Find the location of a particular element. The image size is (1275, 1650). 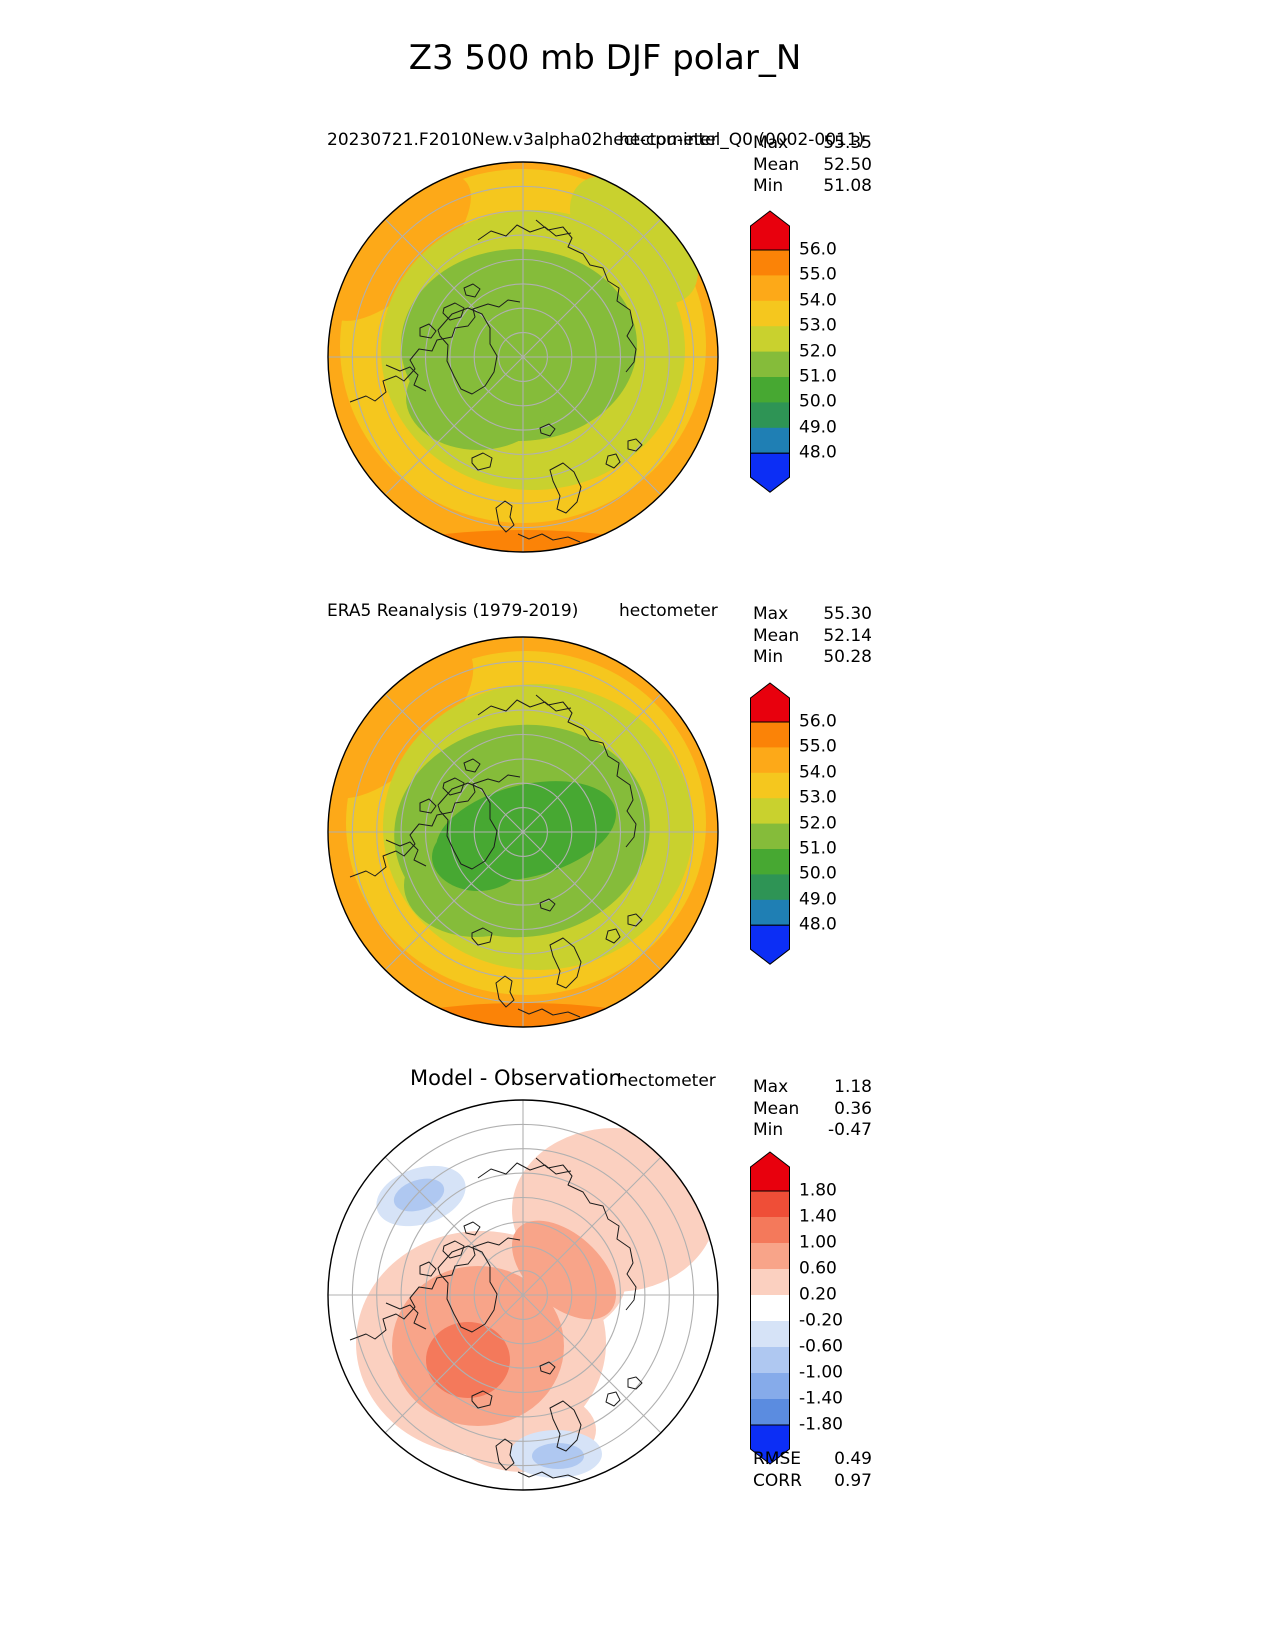

stat-value: 50.28 is located at coordinates (847, 657).